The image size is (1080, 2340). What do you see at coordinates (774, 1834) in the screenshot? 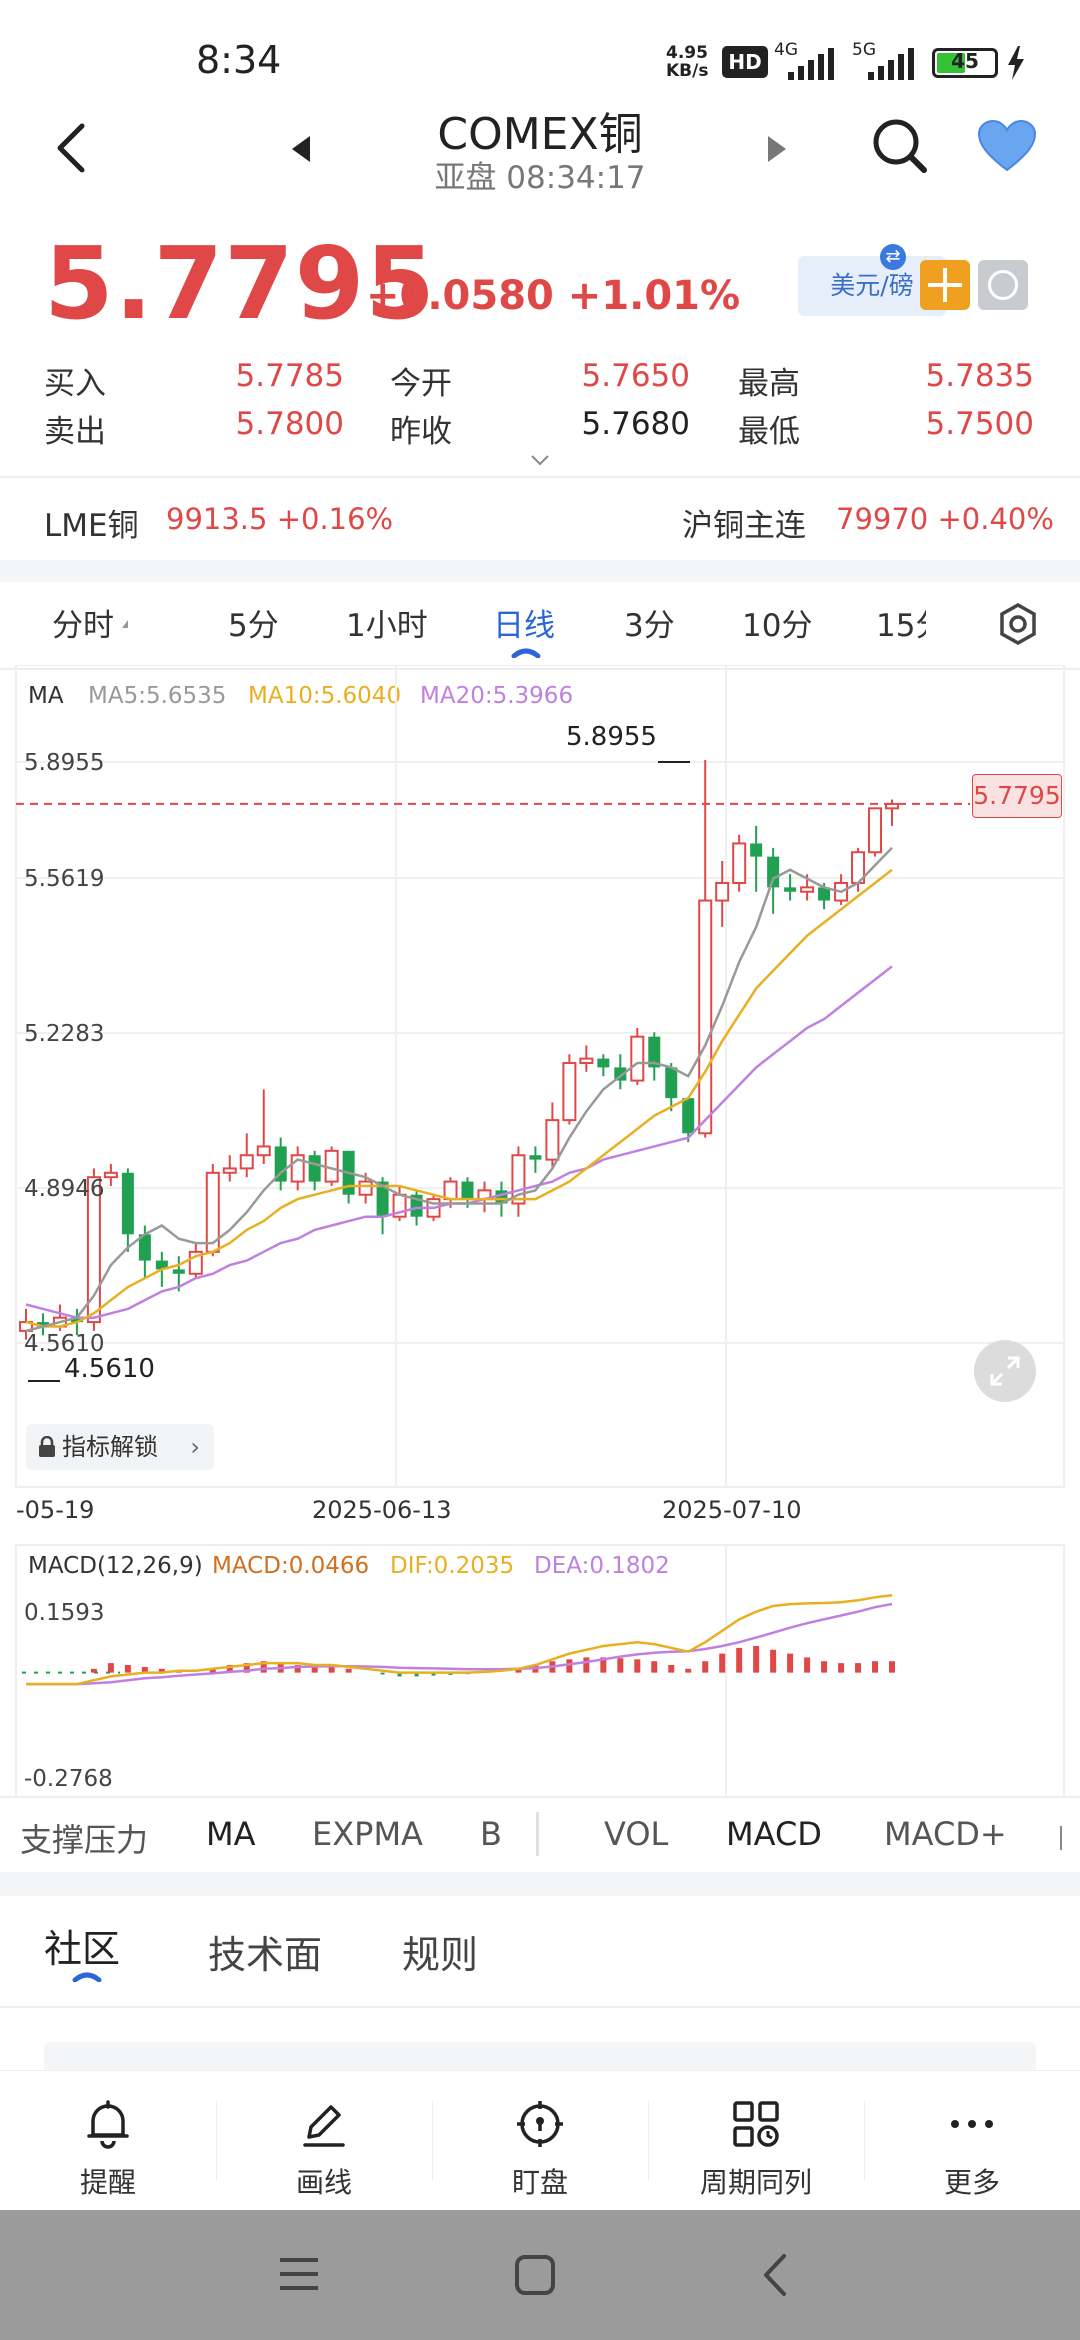
I see `ind-macd: MACD` at bounding box center [774, 1834].